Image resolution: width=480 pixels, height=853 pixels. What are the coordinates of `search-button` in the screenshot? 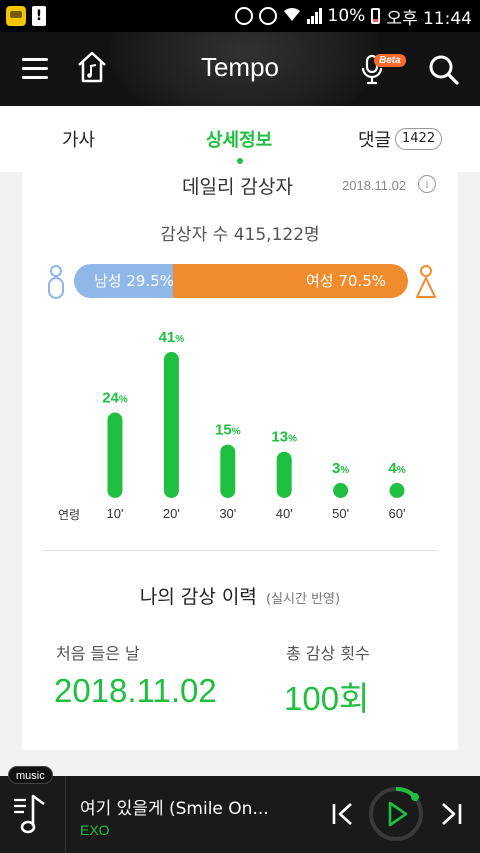 It's located at (444, 70).